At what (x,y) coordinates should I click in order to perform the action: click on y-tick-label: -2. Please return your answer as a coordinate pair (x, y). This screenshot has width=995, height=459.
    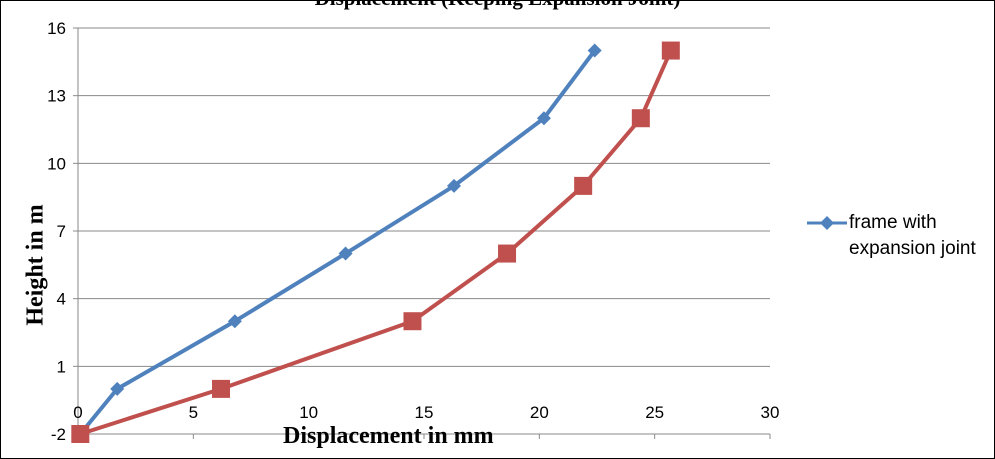
    Looking at the image, I should click on (58, 434).